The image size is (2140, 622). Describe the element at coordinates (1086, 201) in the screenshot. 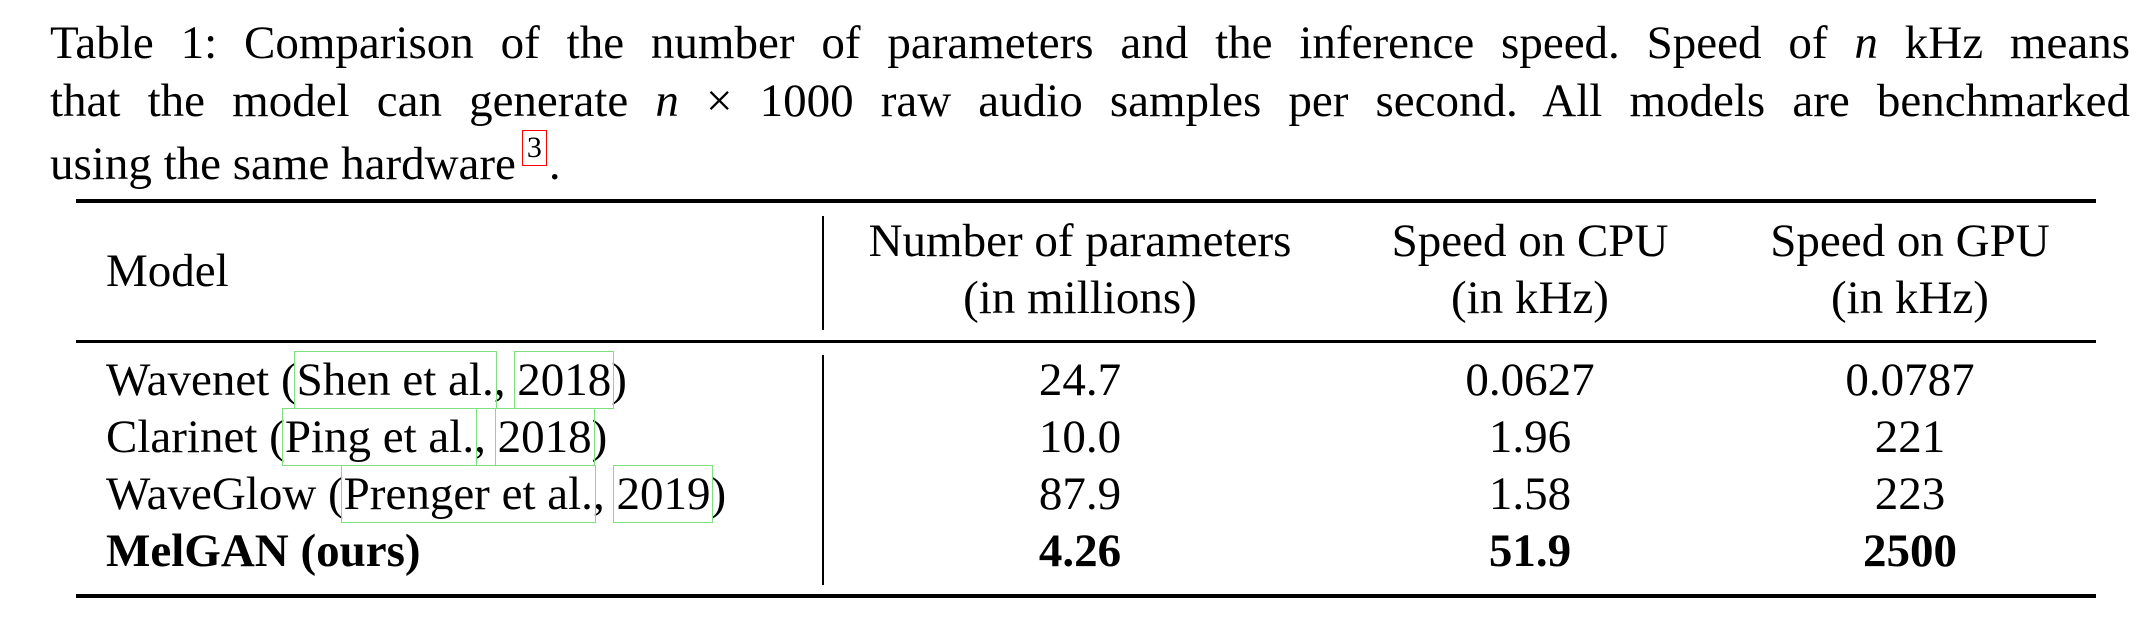

I see `table-top-rule` at that location.